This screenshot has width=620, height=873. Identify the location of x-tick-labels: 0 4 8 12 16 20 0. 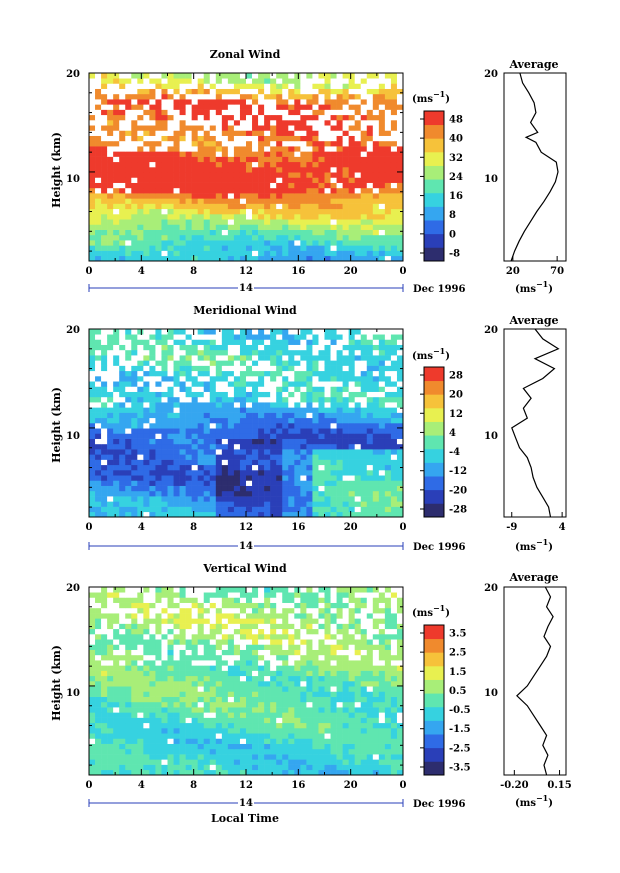
(246, 527).